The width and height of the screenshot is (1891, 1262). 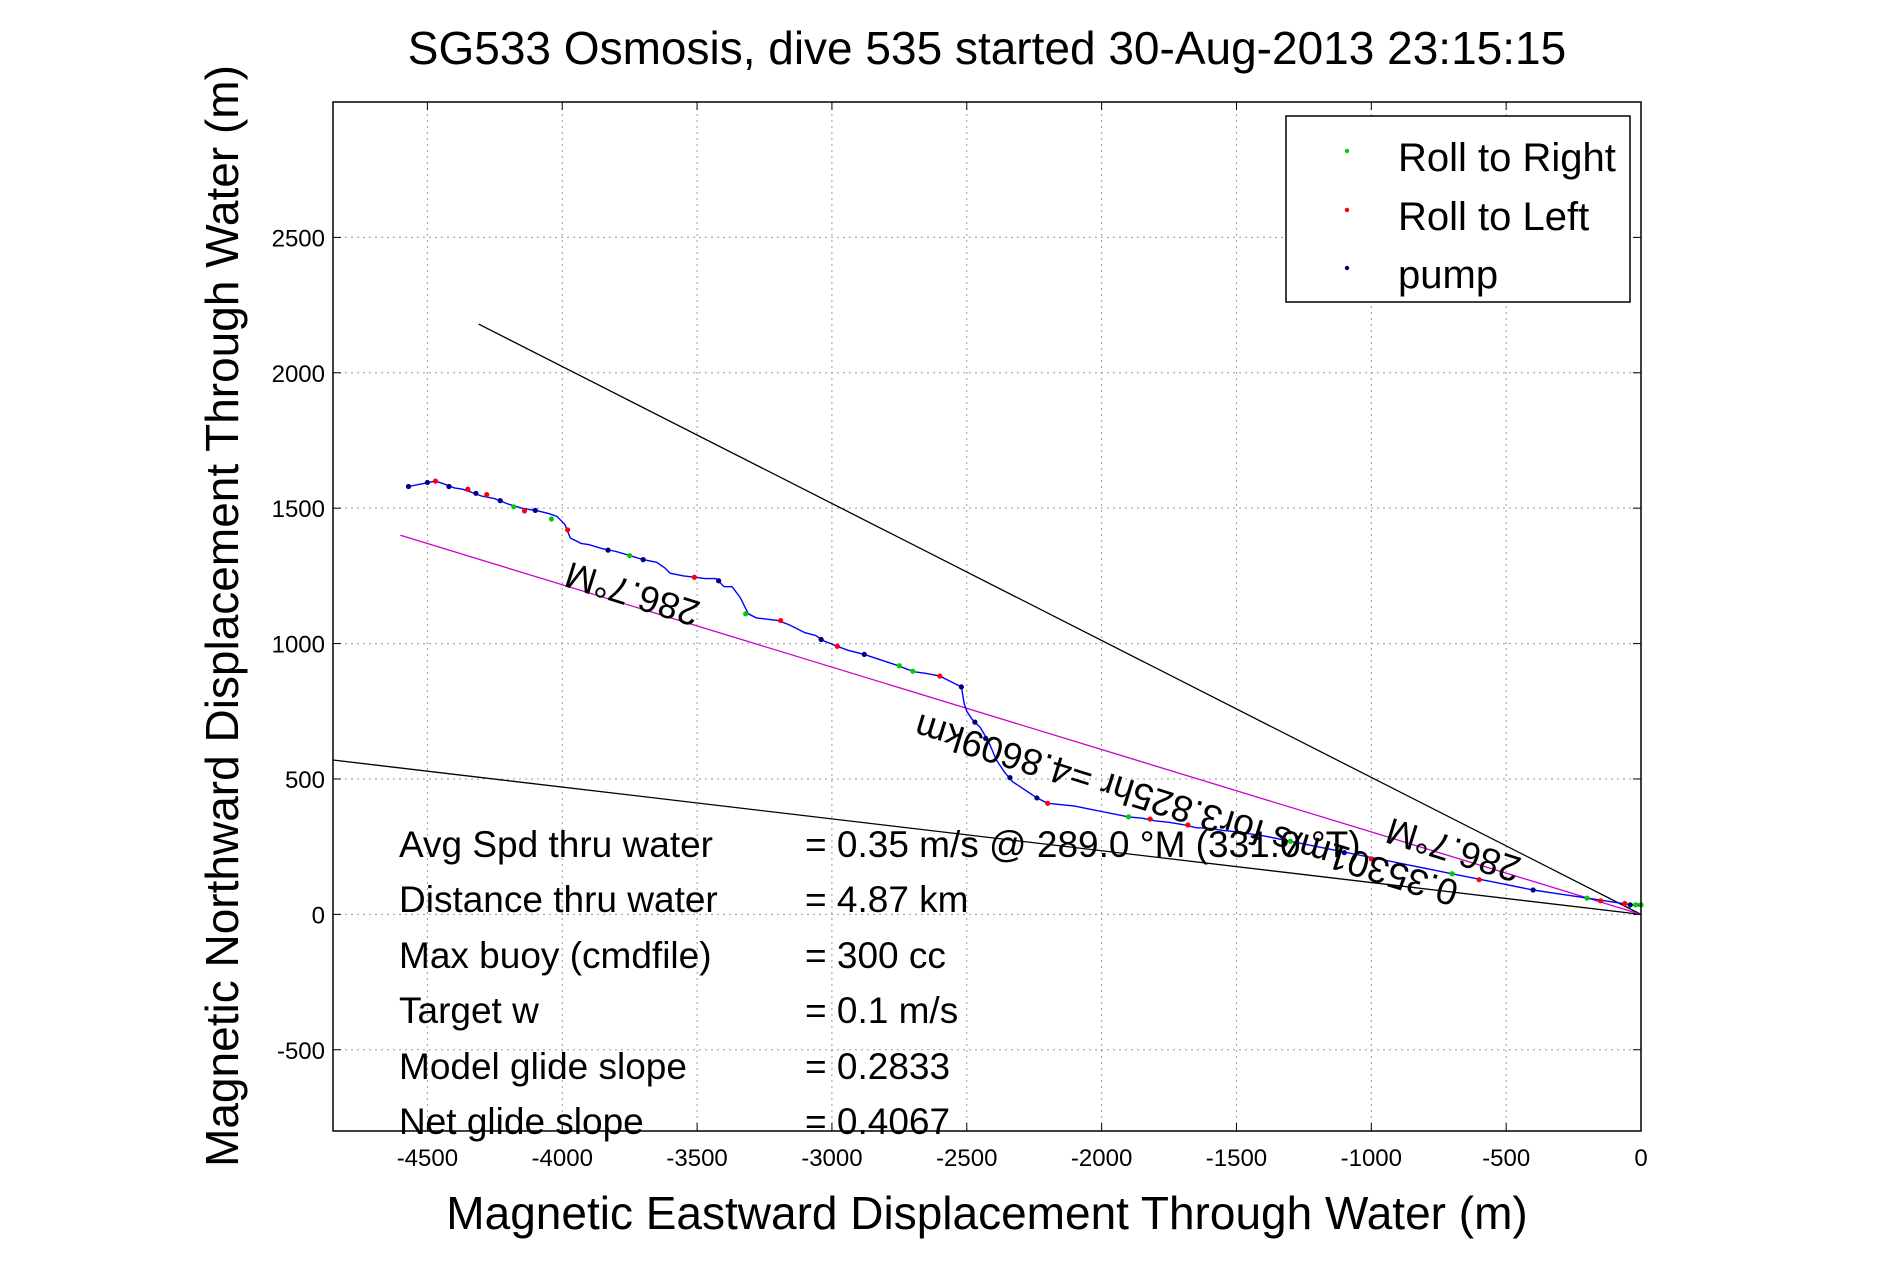 I want to click on legend-marker-roll-right, so click(x=1347, y=151).